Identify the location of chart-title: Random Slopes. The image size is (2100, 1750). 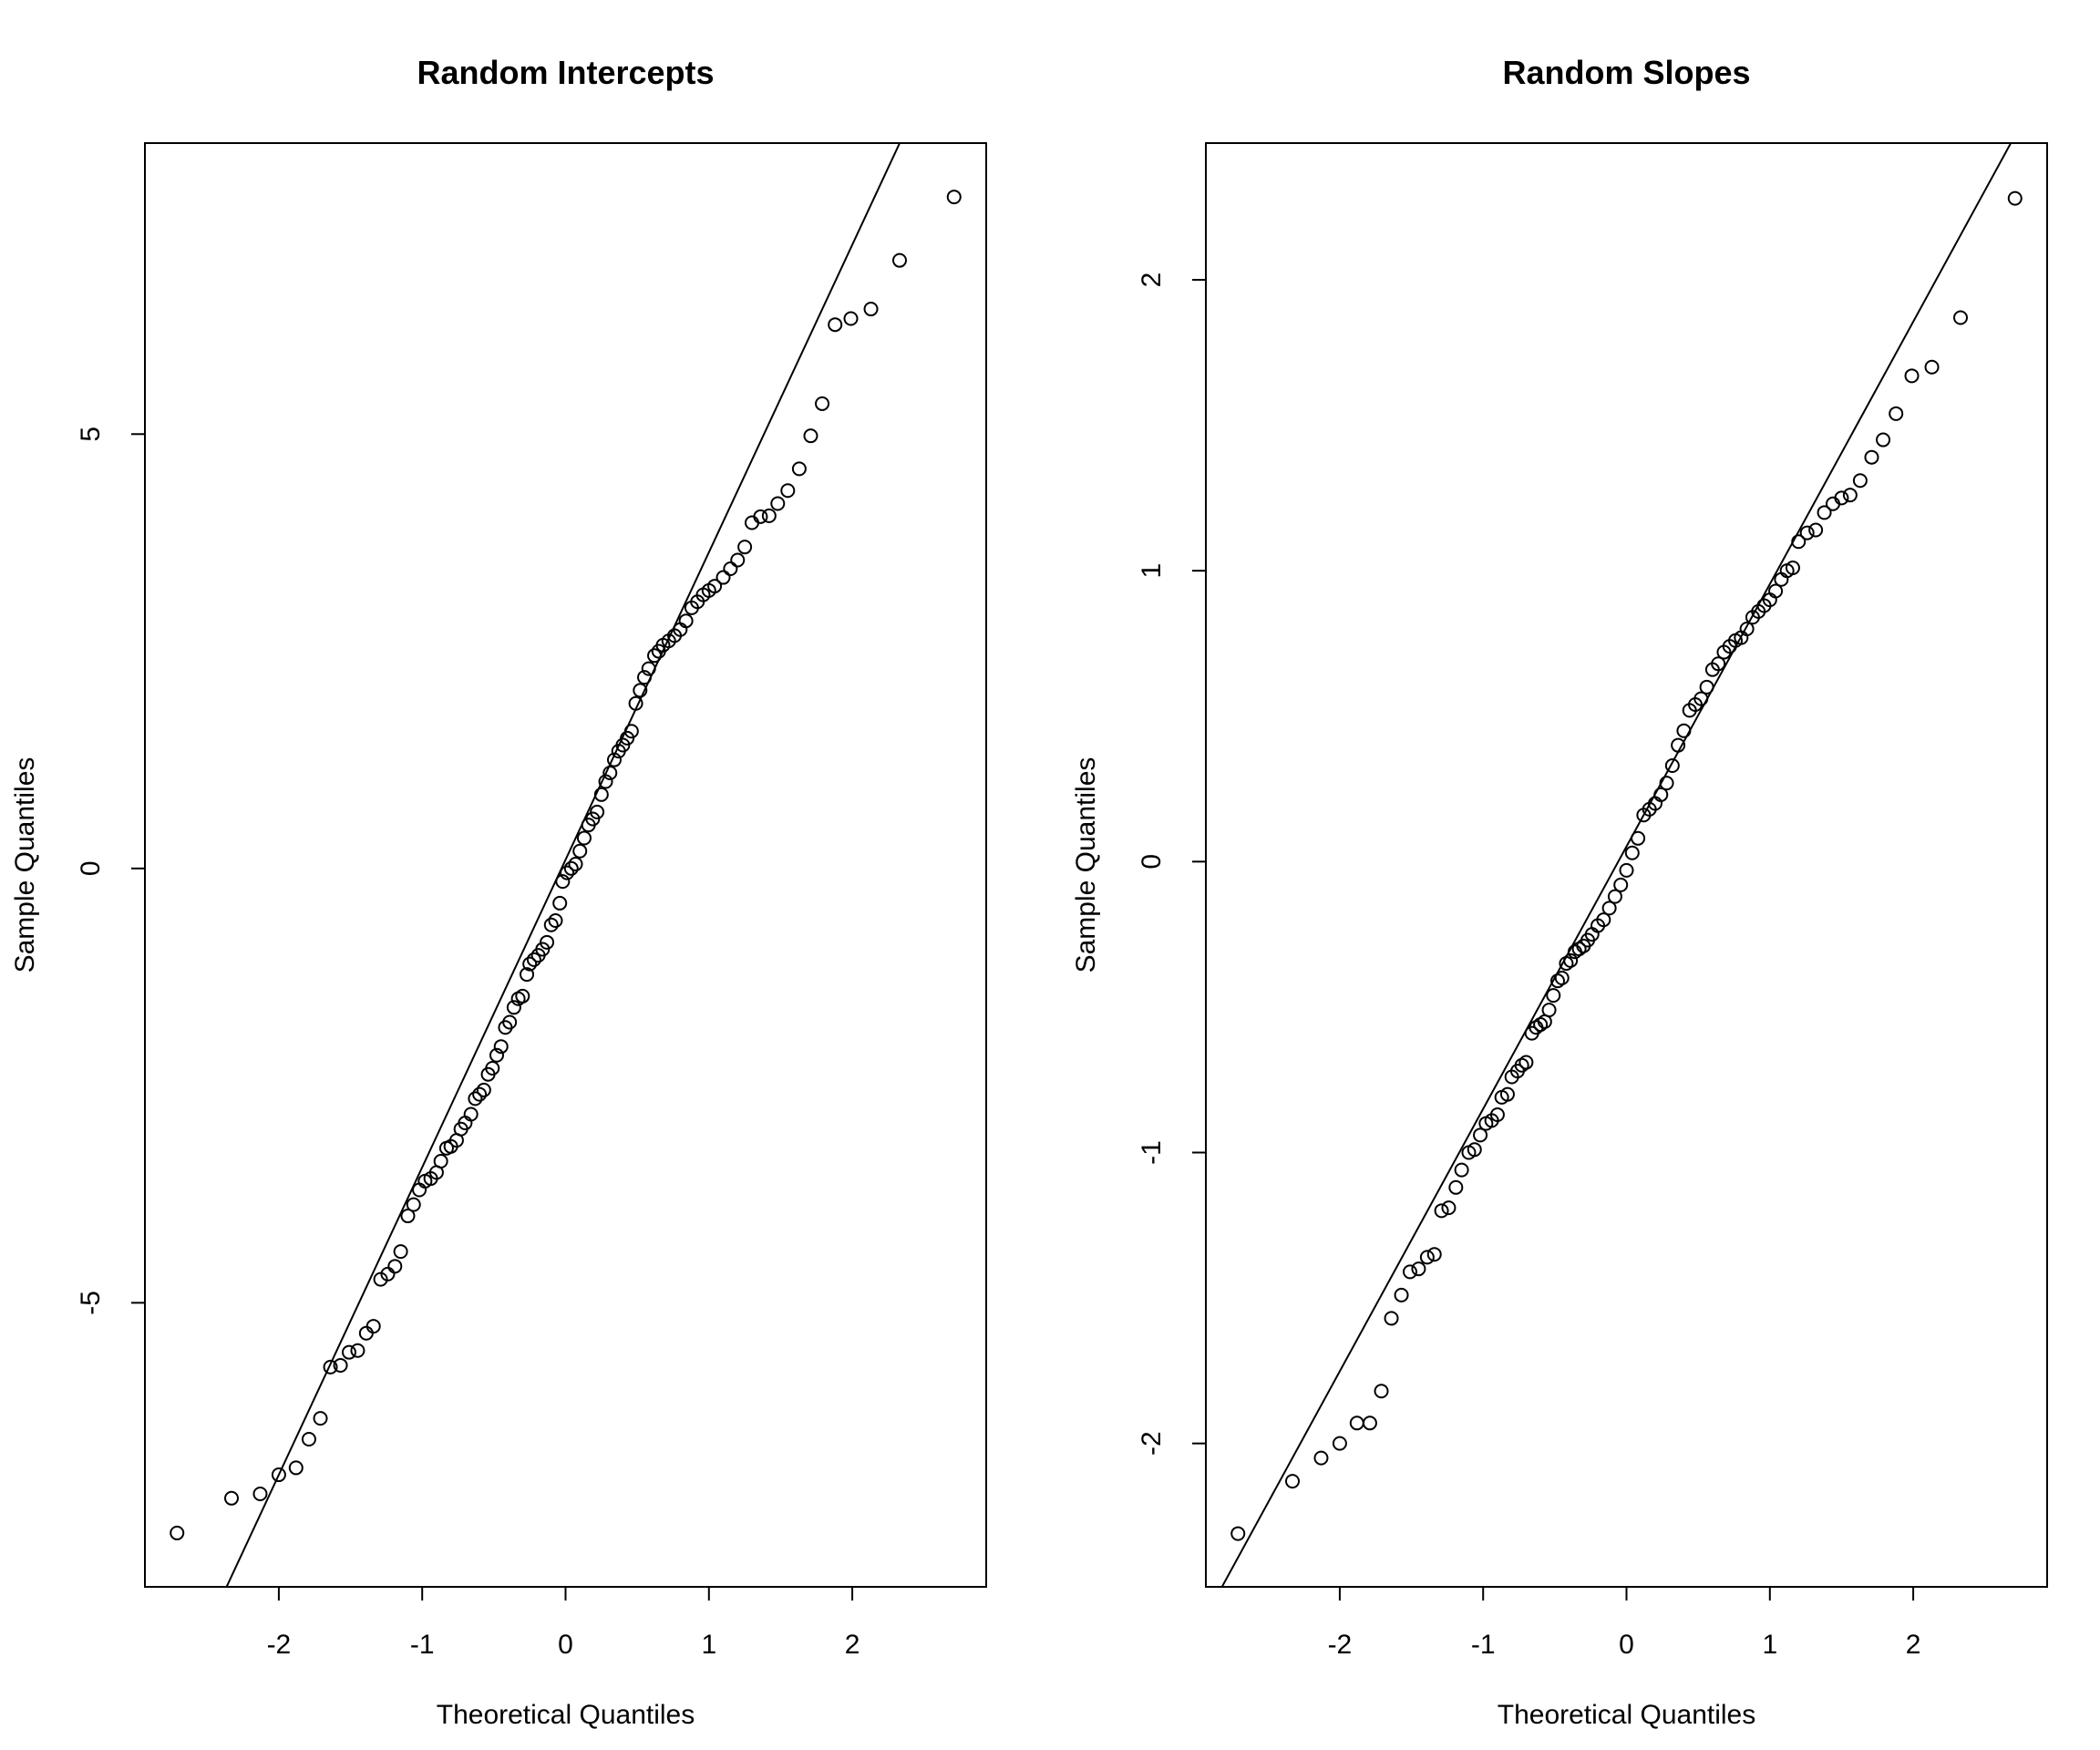
(1626, 72).